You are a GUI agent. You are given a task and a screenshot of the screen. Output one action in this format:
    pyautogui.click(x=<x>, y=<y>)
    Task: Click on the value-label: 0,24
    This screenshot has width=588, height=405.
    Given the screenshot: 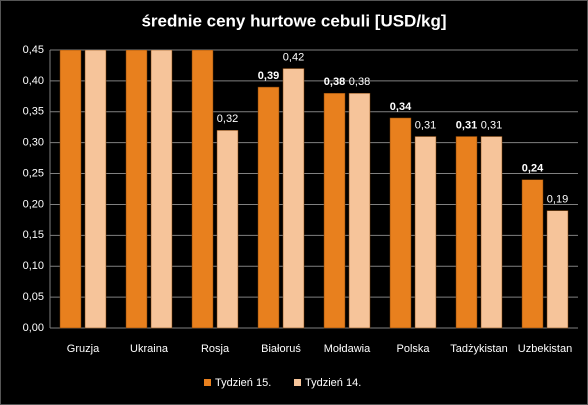 What is the action you would take?
    pyautogui.click(x=533, y=169)
    